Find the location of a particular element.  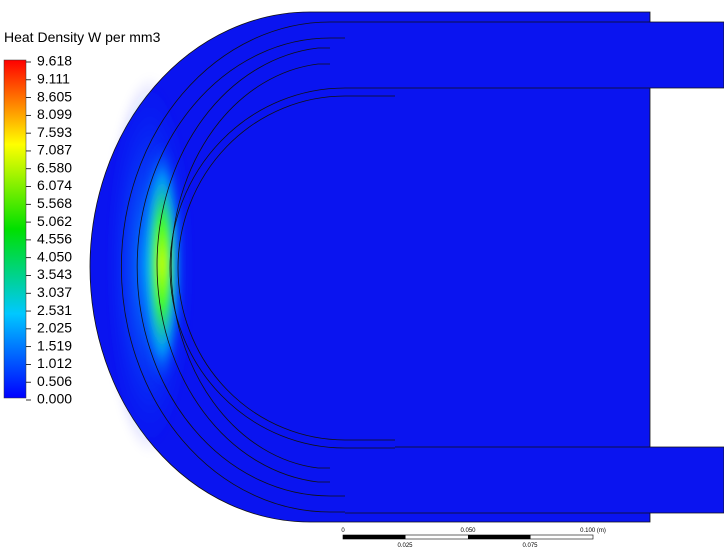

tick-label: 5.568 is located at coordinates (54, 203).